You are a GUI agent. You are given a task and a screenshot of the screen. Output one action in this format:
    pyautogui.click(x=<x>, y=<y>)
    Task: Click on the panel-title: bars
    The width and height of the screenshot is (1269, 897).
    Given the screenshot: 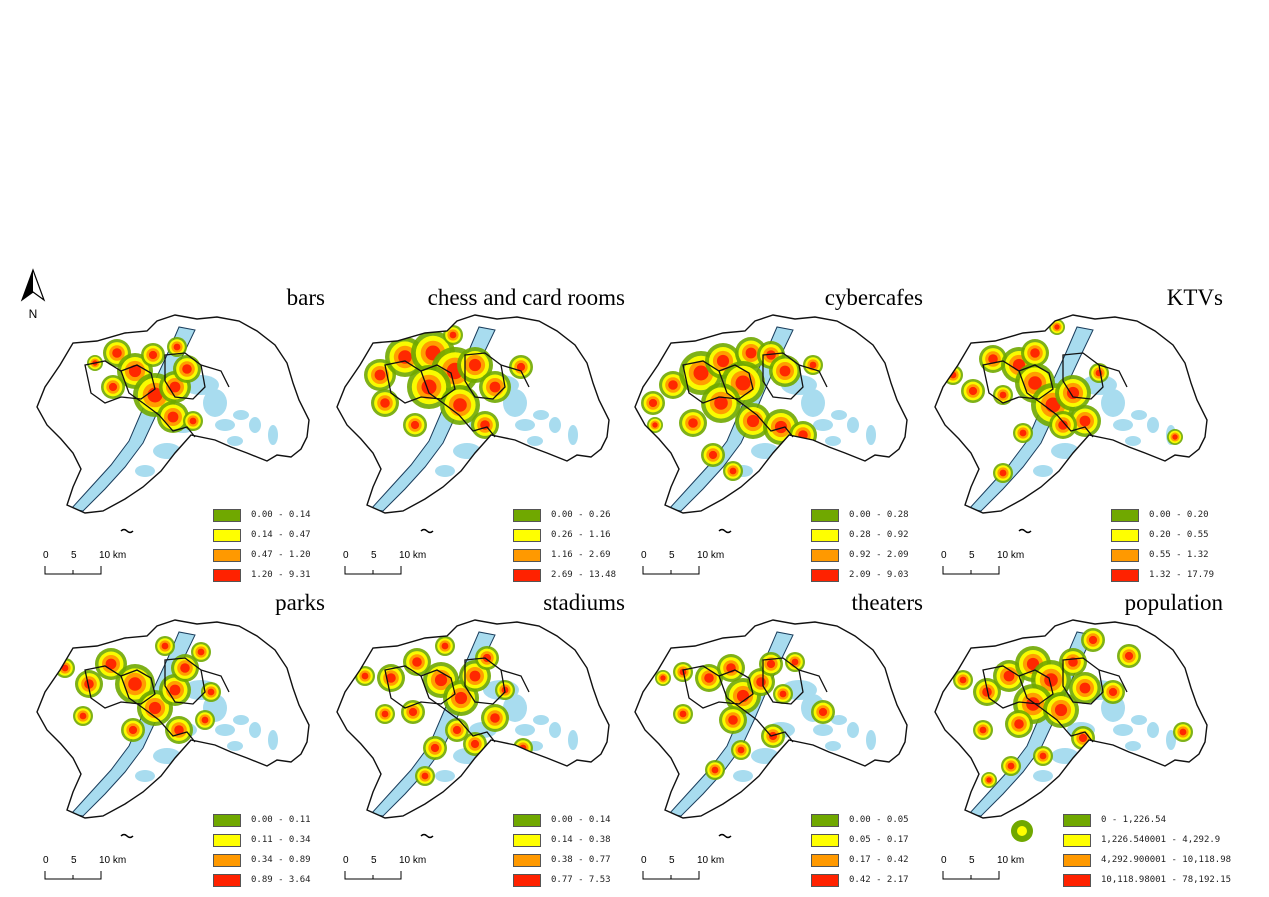 What is the action you would take?
    pyautogui.click(x=305, y=297)
    